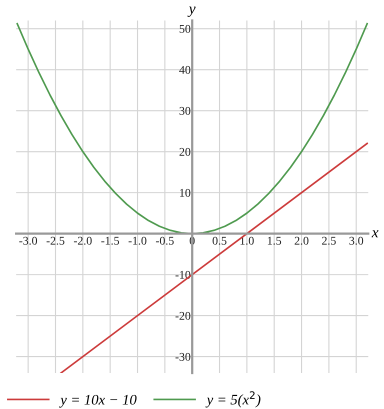  What do you see at coordinates (356, 240) in the screenshot?
I see `x-tick-label: 3.0` at bounding box center [356, 240].